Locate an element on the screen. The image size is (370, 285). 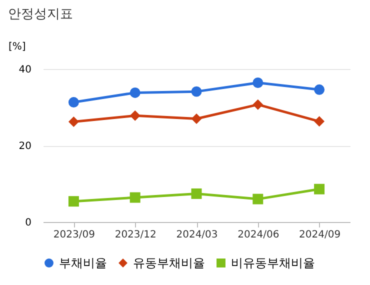
x-tick-label: 2024/09 is located at coordinates (320, 235).